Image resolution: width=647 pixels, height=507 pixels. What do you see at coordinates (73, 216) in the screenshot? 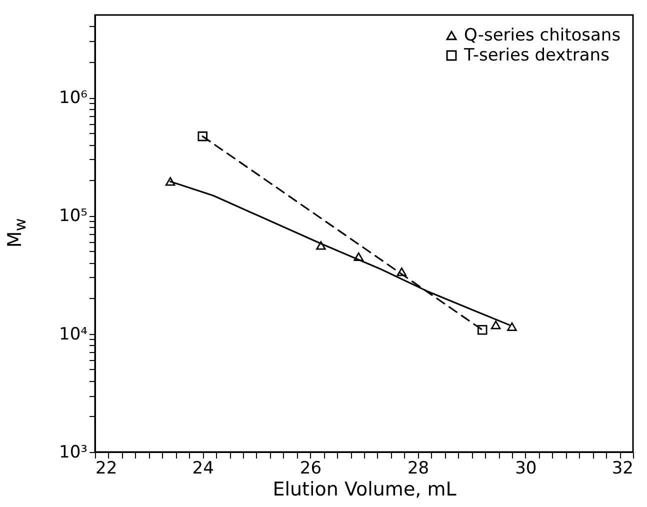
I see `y-tick-label: 10⁵` at bounding box center [73, 216].